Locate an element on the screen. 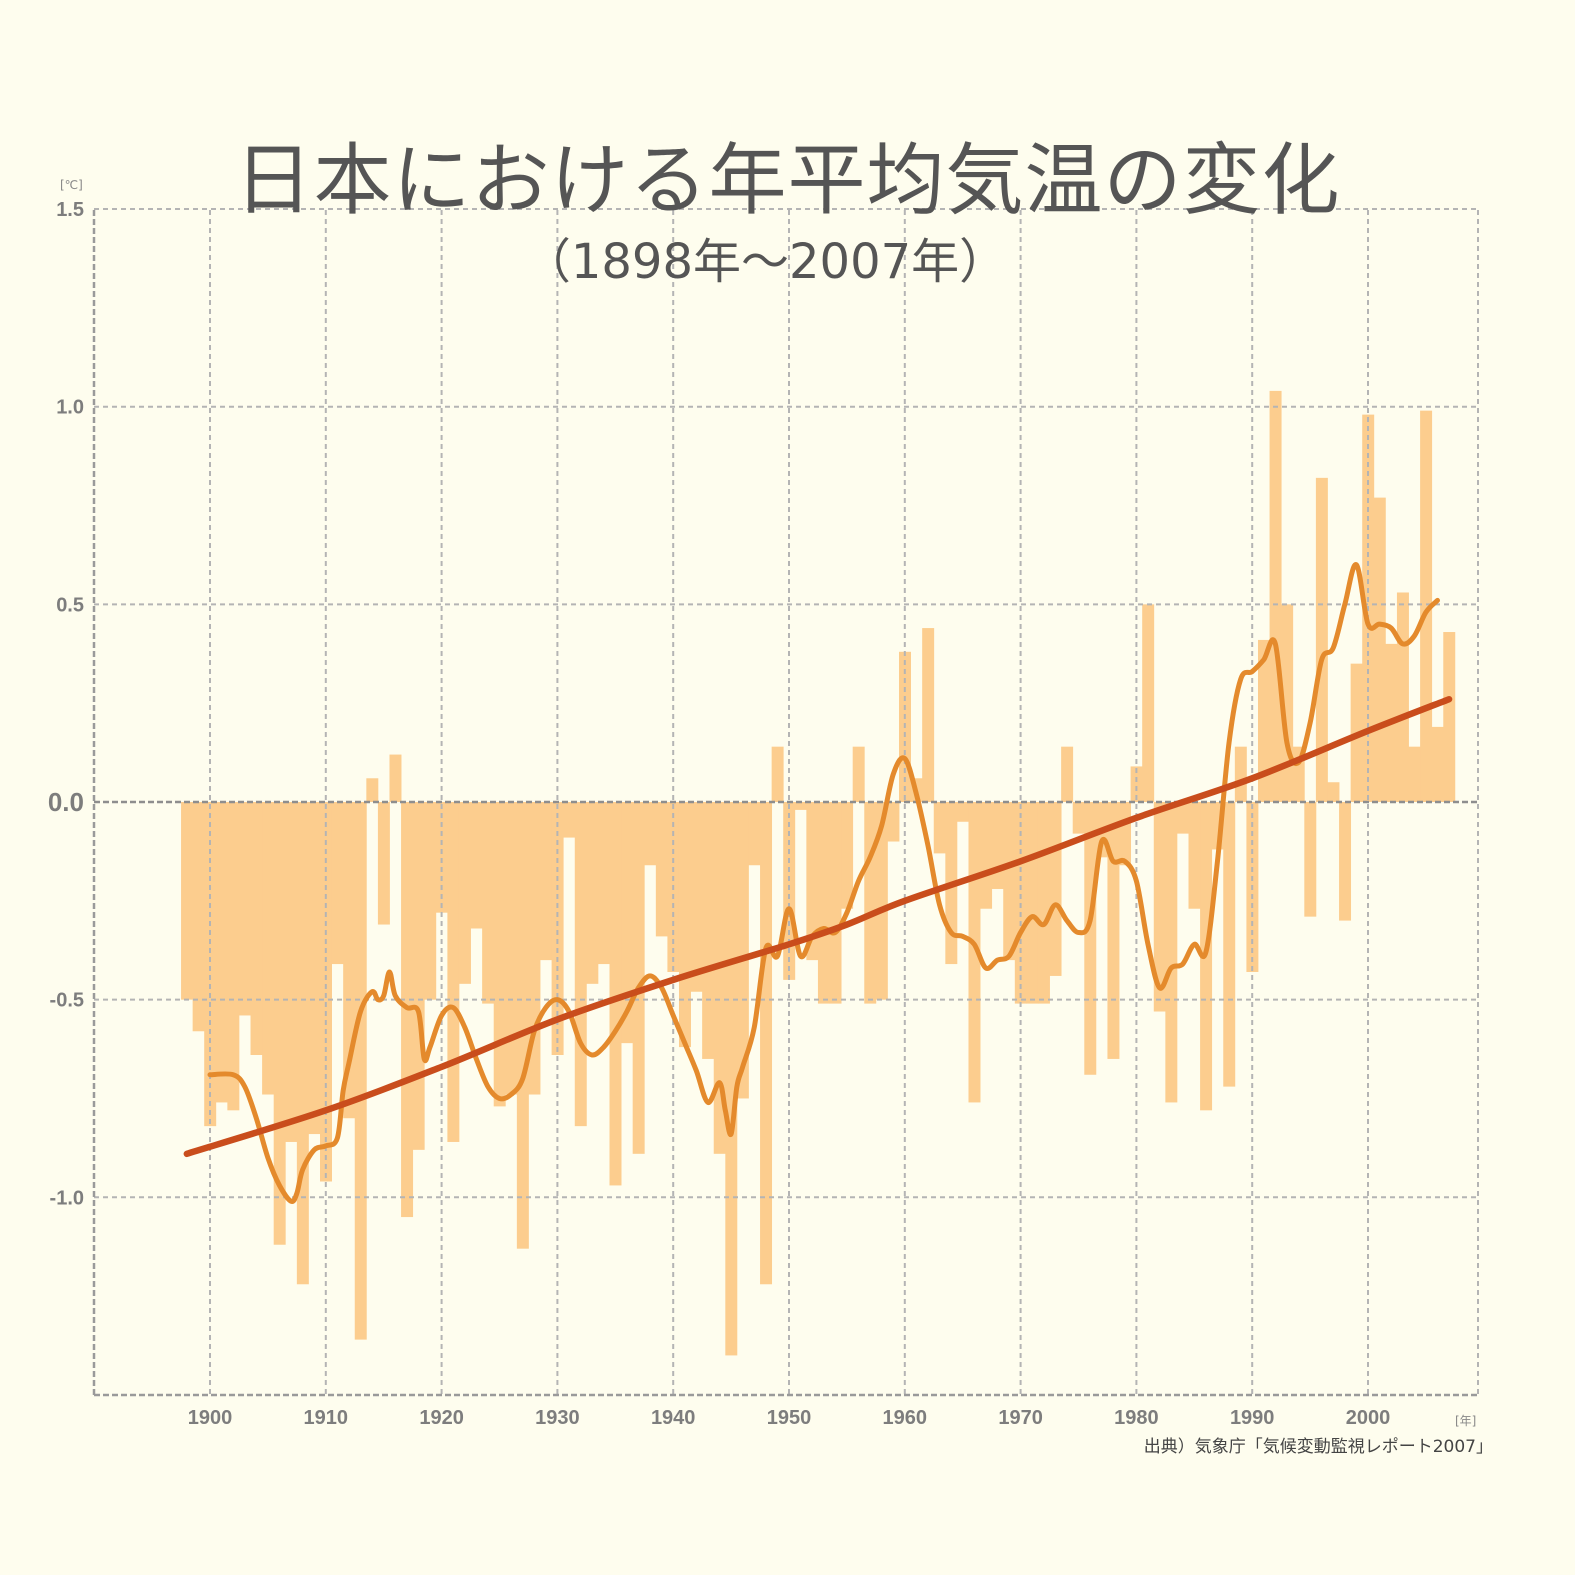 The width and height of the screenshot is (1575, 1575). bar-2007 is located at coordinates (1449, 717).